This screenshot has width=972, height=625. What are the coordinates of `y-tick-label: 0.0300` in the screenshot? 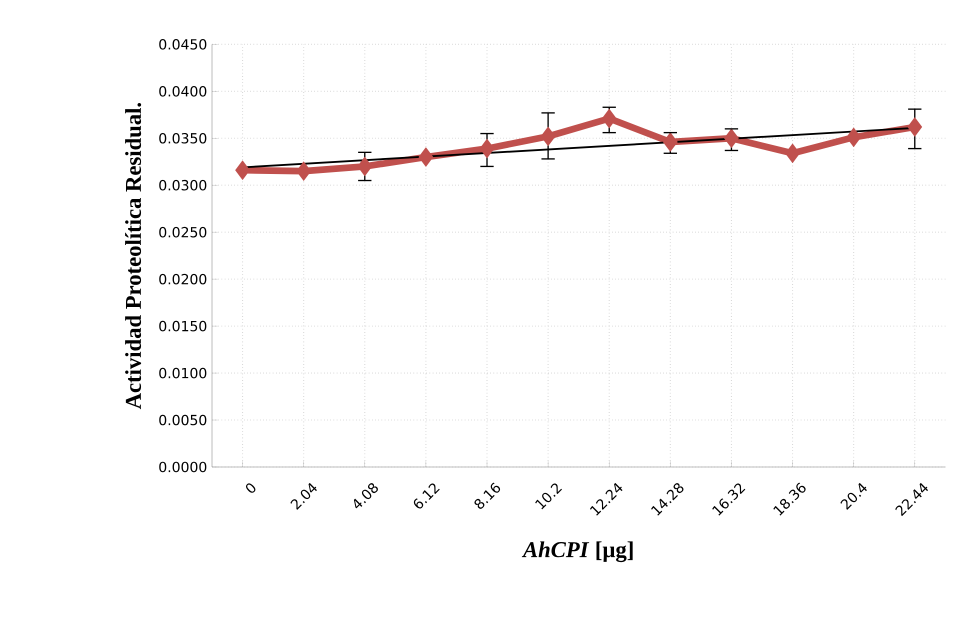 It's located at (182, 185).